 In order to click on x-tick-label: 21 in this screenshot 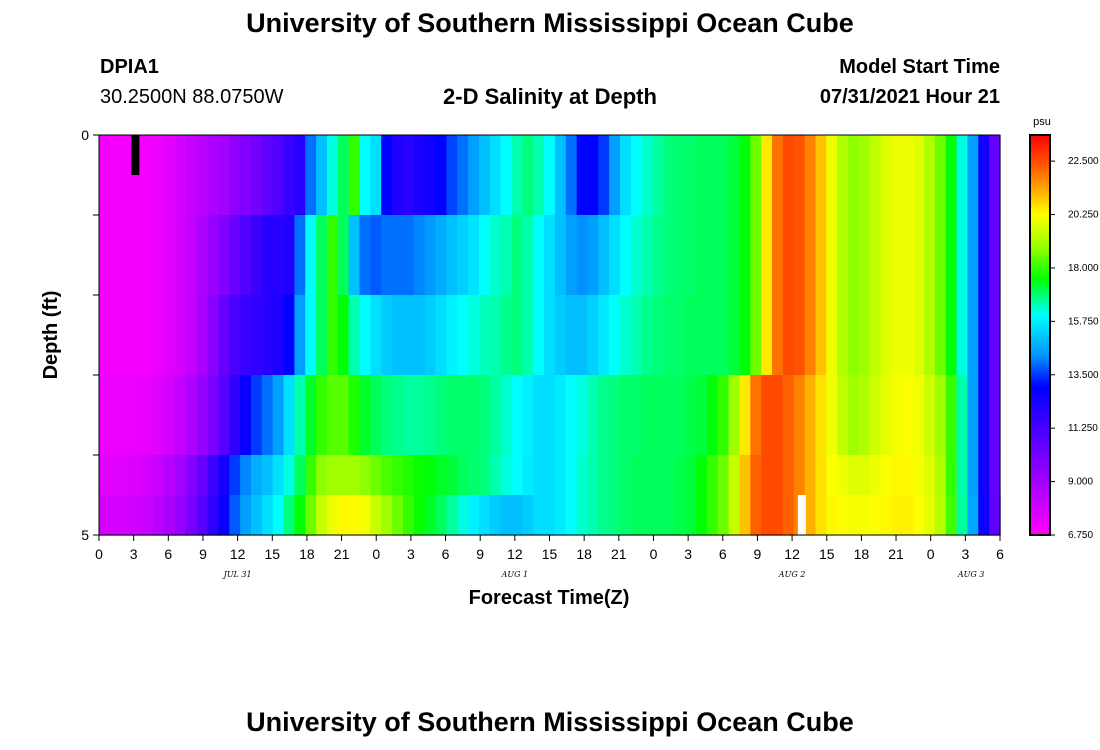, I will do `click(342, 554)`.